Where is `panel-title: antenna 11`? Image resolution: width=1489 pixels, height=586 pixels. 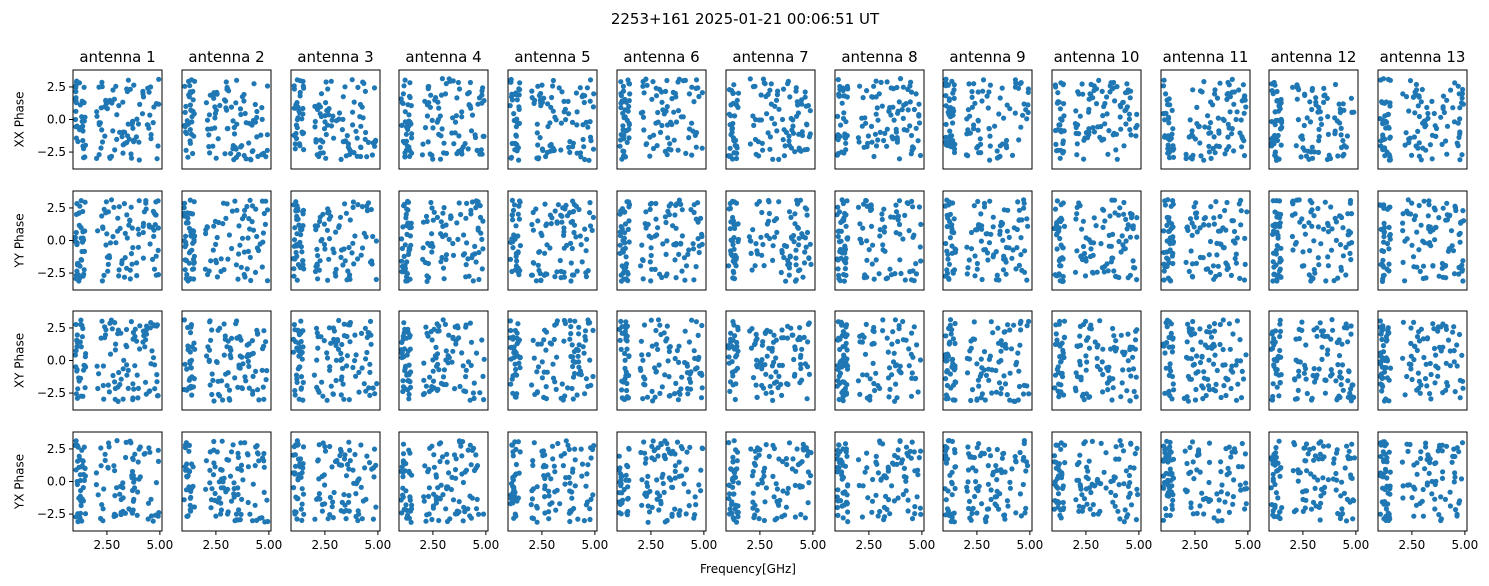 panel-title: antenna 11 is located at coordinates (1206, 57).